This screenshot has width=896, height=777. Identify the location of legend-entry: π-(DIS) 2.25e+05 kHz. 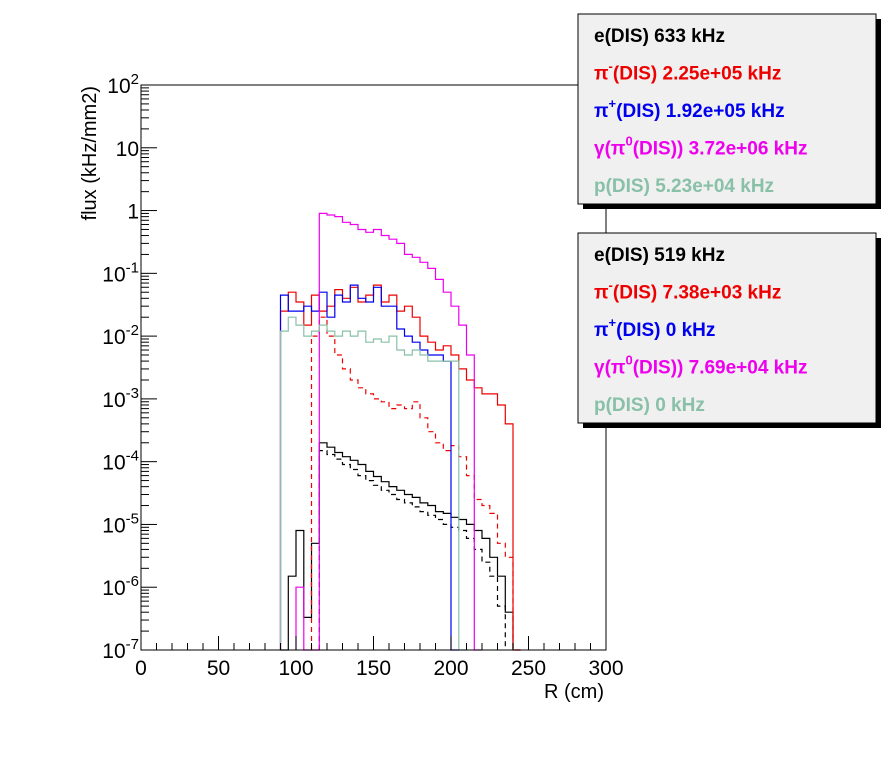
(687, 72).